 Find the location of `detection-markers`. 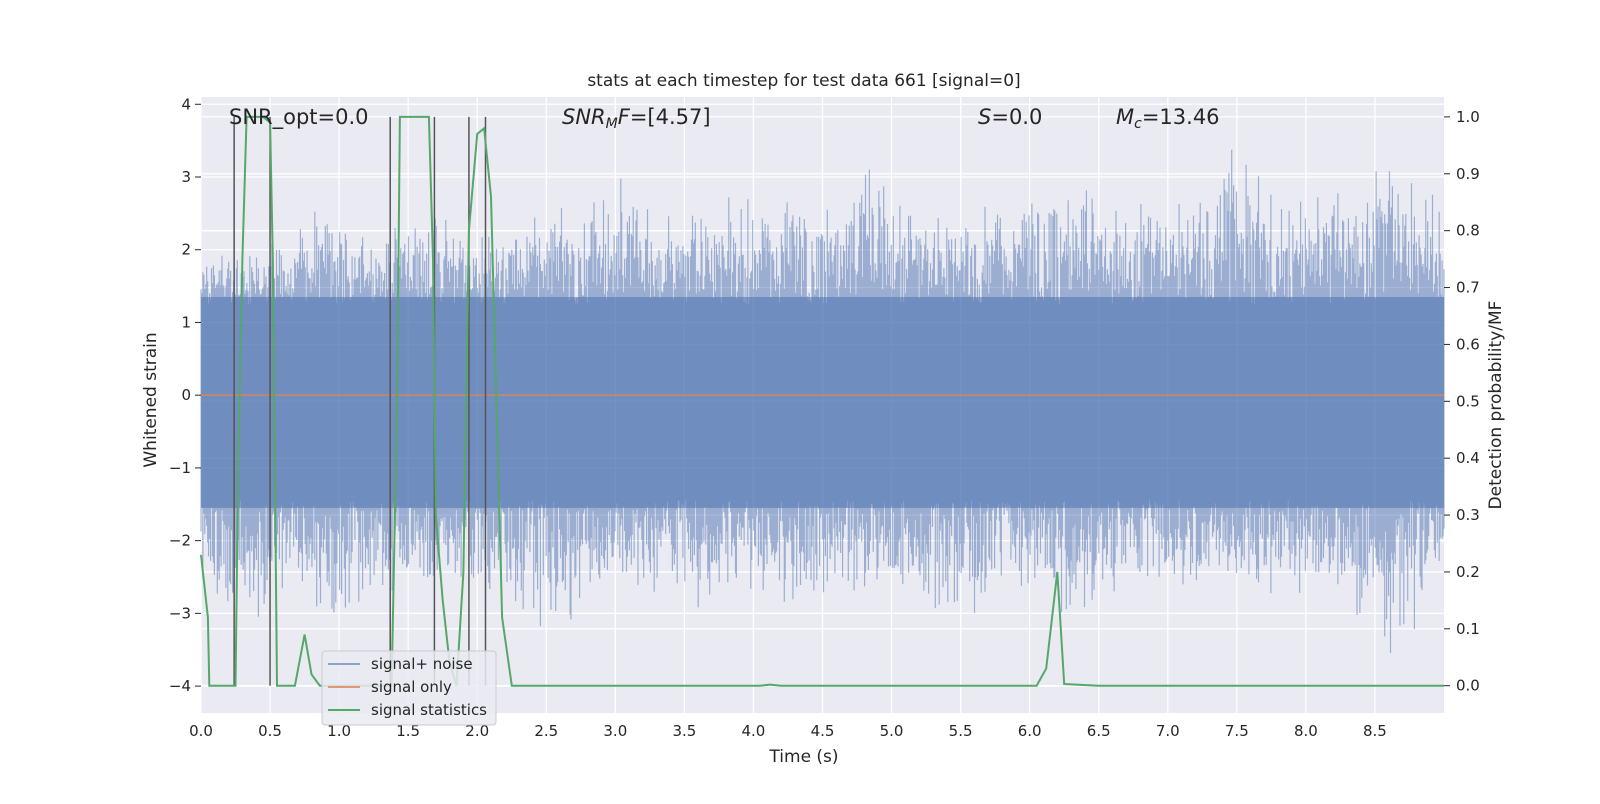

detection-markers is located at coordinates (360, 401).